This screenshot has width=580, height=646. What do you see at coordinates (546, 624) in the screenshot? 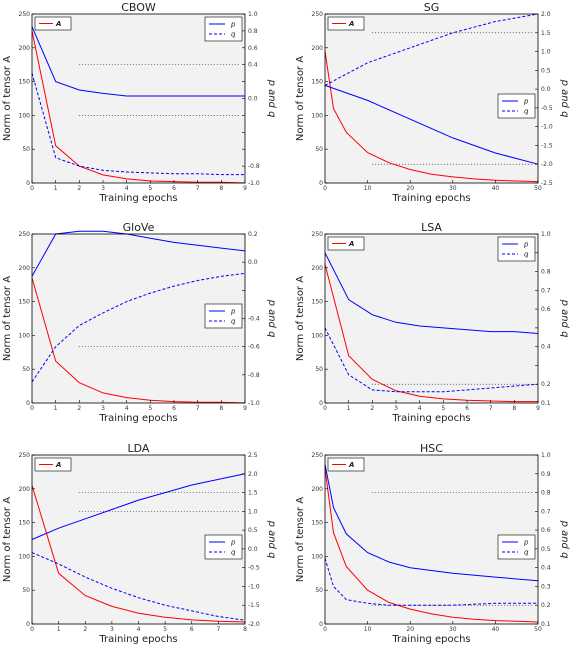
I see `y2-tick-label: 0.1` at bounding box center [546, 624].